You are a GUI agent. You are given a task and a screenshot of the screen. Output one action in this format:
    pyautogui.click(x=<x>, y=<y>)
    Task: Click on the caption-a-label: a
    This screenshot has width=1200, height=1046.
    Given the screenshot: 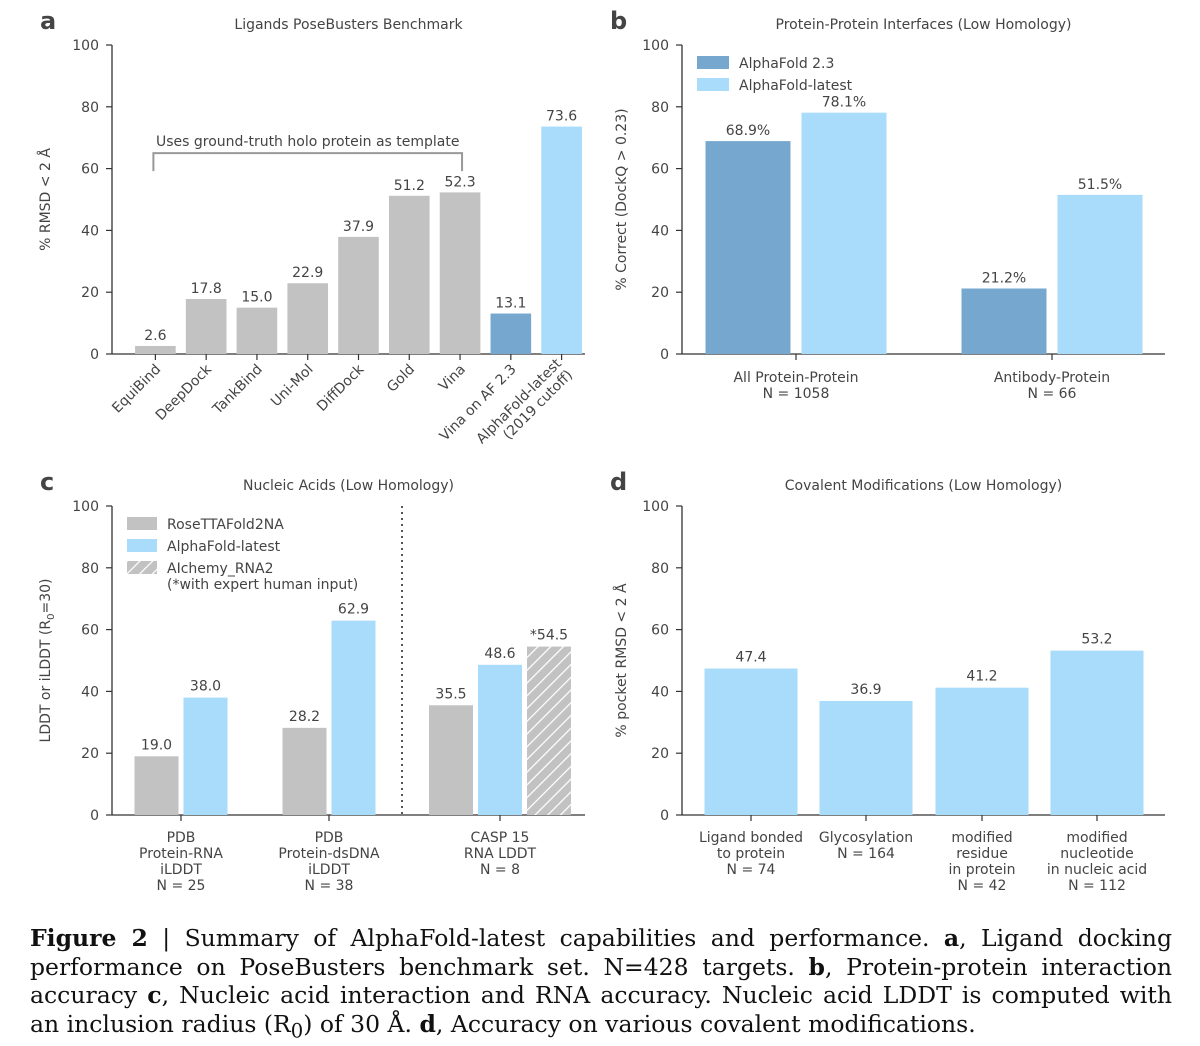 What is the action you would take?
    pyautogui.click(x=951, y=938)
    